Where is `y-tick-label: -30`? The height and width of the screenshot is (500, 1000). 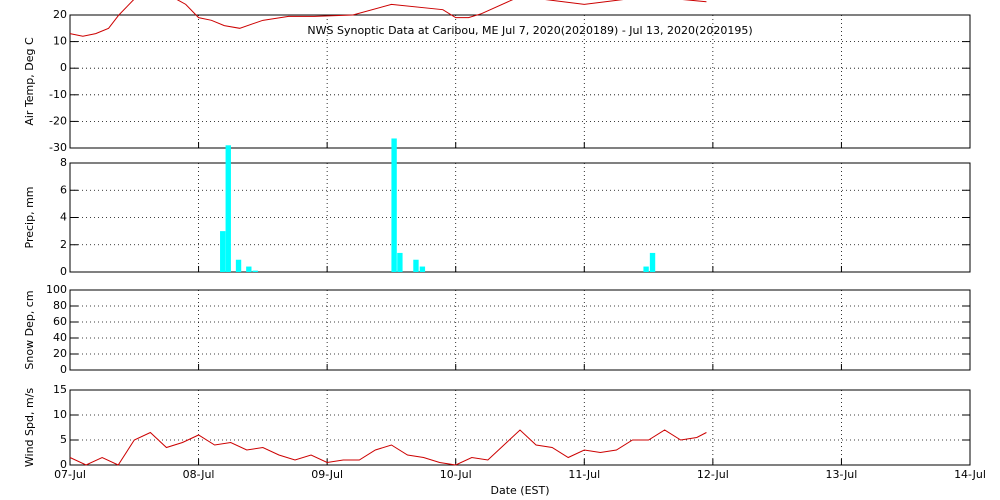
y-tick-label: -30 is located at coordinates (58, 147).